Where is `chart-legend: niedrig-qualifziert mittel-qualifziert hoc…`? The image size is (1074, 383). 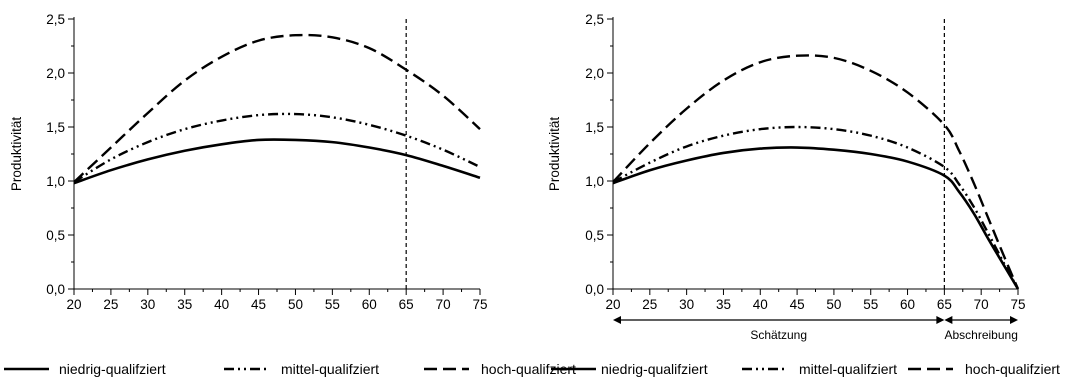 chart-legend: niedrig-qualifziert mittel-qualifziert hoc… is located at coordinates (532, 369).